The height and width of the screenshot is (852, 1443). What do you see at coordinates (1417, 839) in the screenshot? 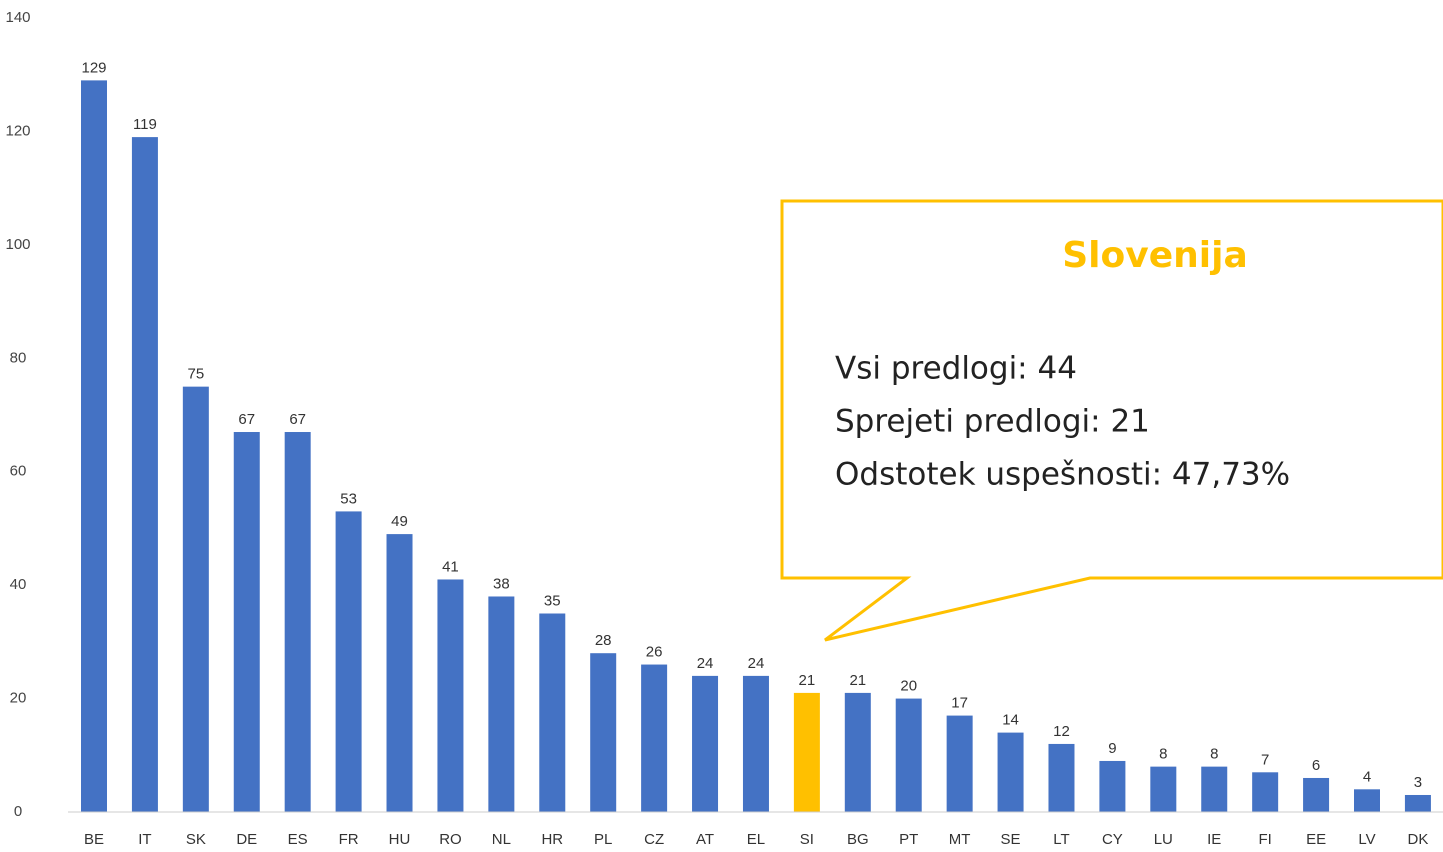
I see `x-tick-label: DK` at bounding box center [1417, 839].